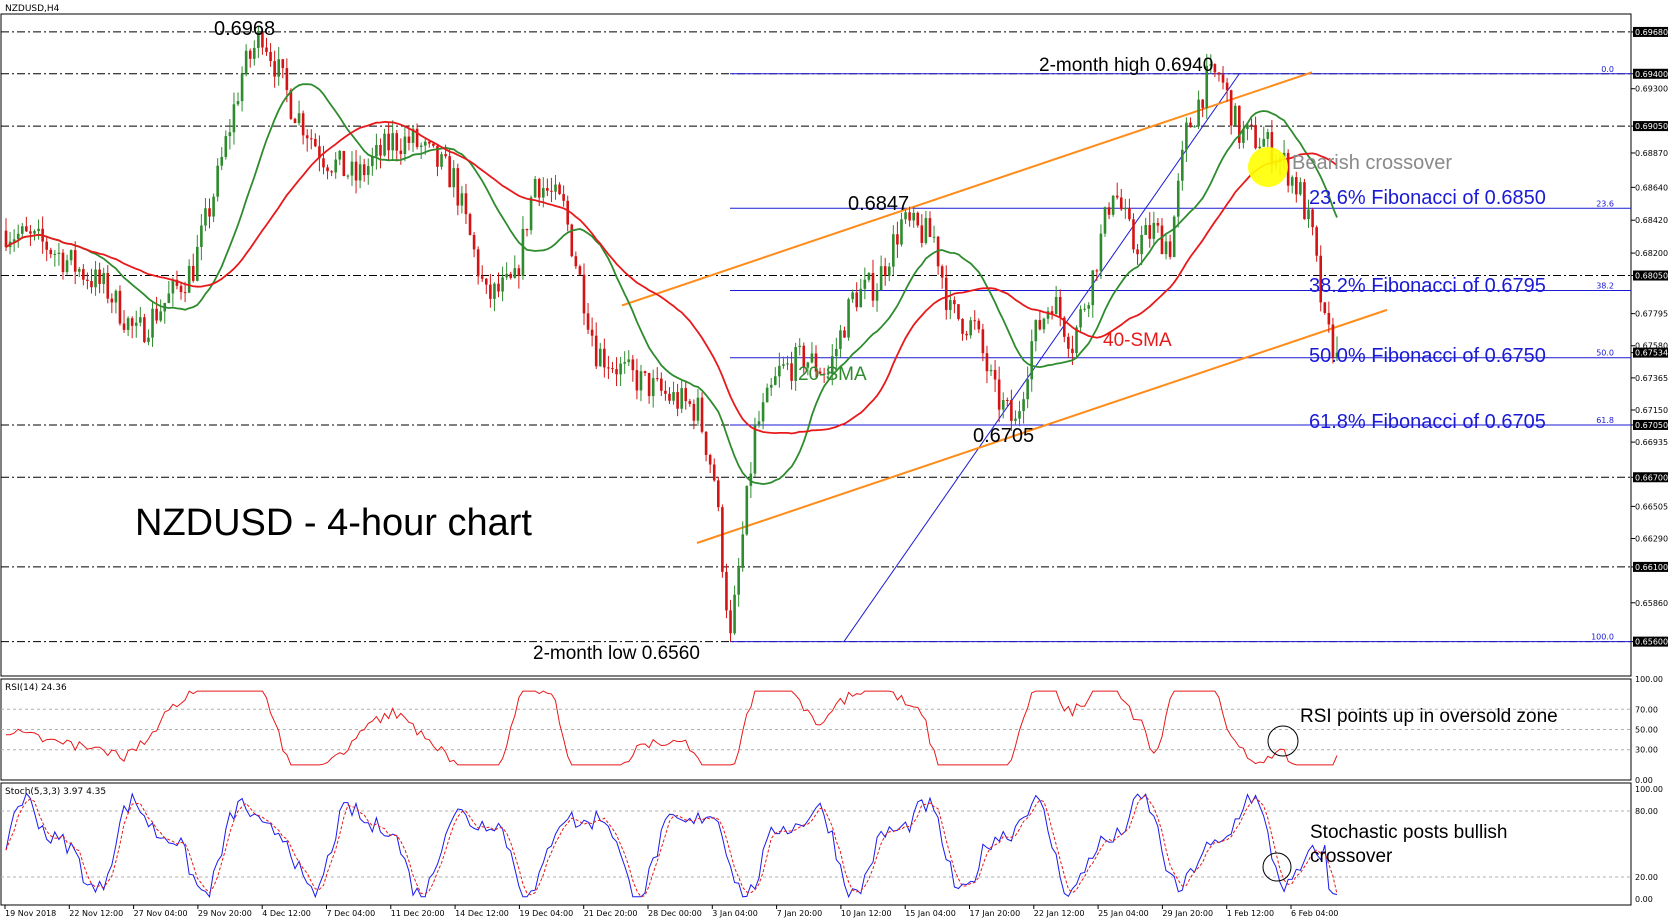  I want to click on price-tick-label: 0.66505, so click(1651, 506).